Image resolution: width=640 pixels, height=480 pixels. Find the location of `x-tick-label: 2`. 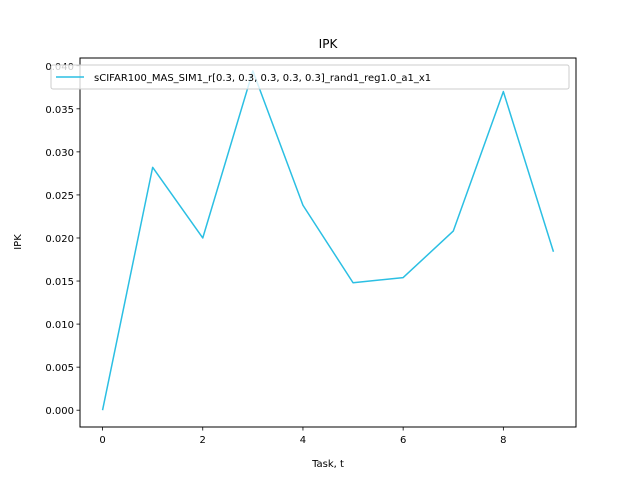

x-tick-label: 2 is located at coordinates (203, 440).